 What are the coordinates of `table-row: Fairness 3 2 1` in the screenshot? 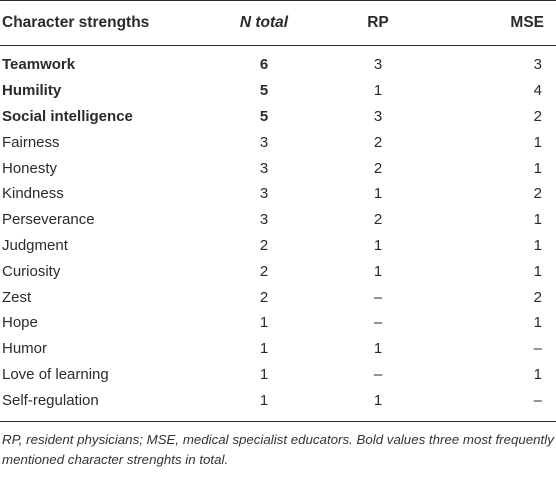 It's located at (278, 142).